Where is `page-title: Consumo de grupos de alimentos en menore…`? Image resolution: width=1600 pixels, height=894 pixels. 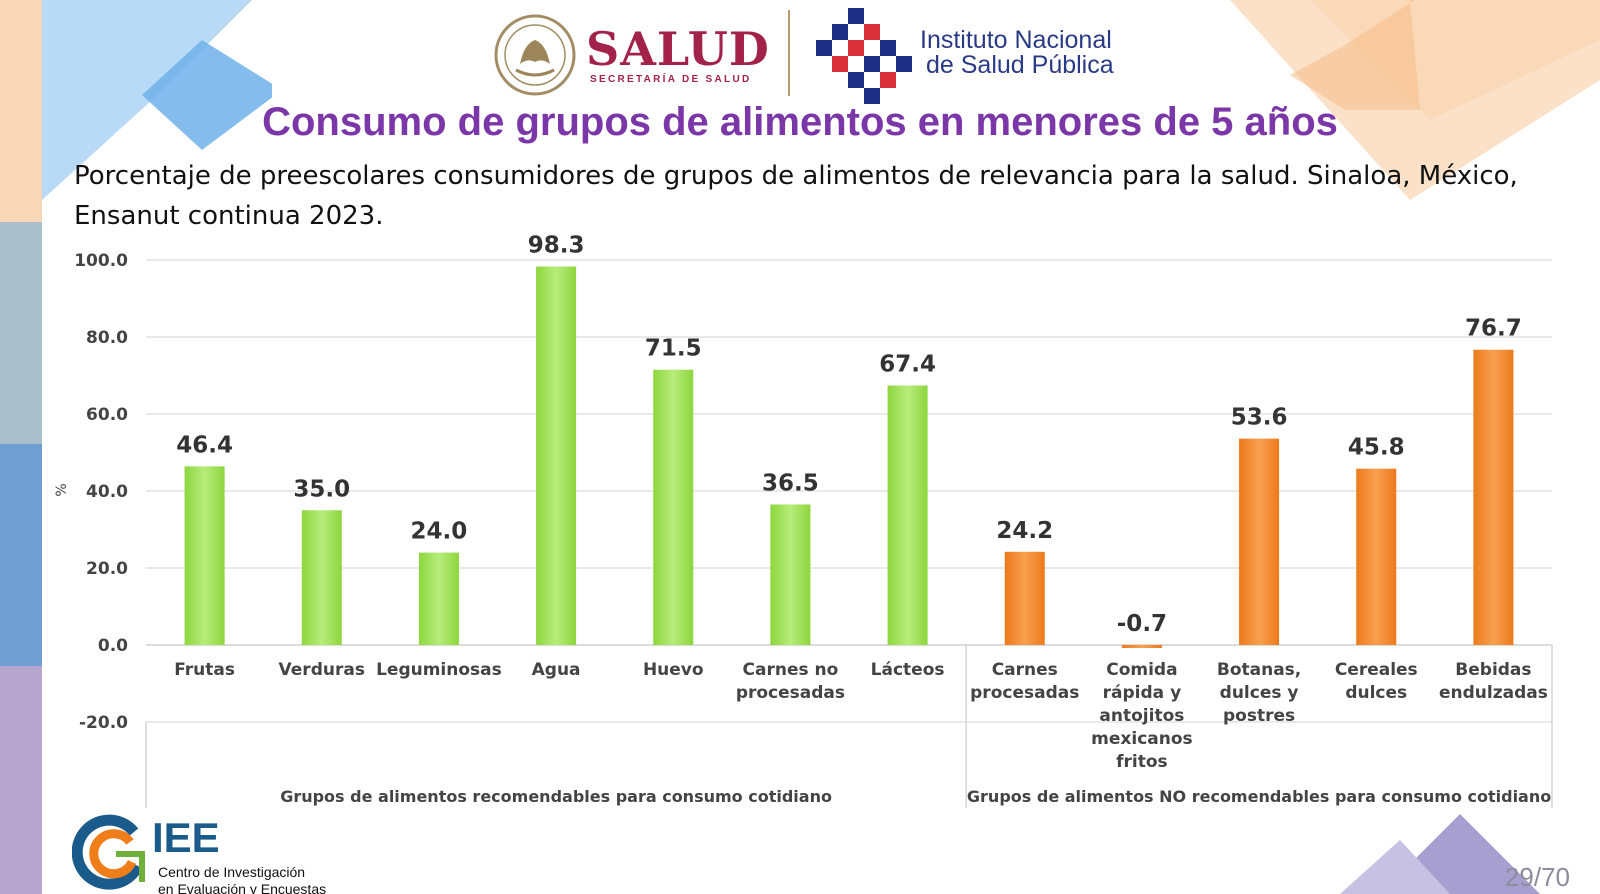 page-title: Consumo de grupos de alimentos en menore… is located at coordinates (800, 122).